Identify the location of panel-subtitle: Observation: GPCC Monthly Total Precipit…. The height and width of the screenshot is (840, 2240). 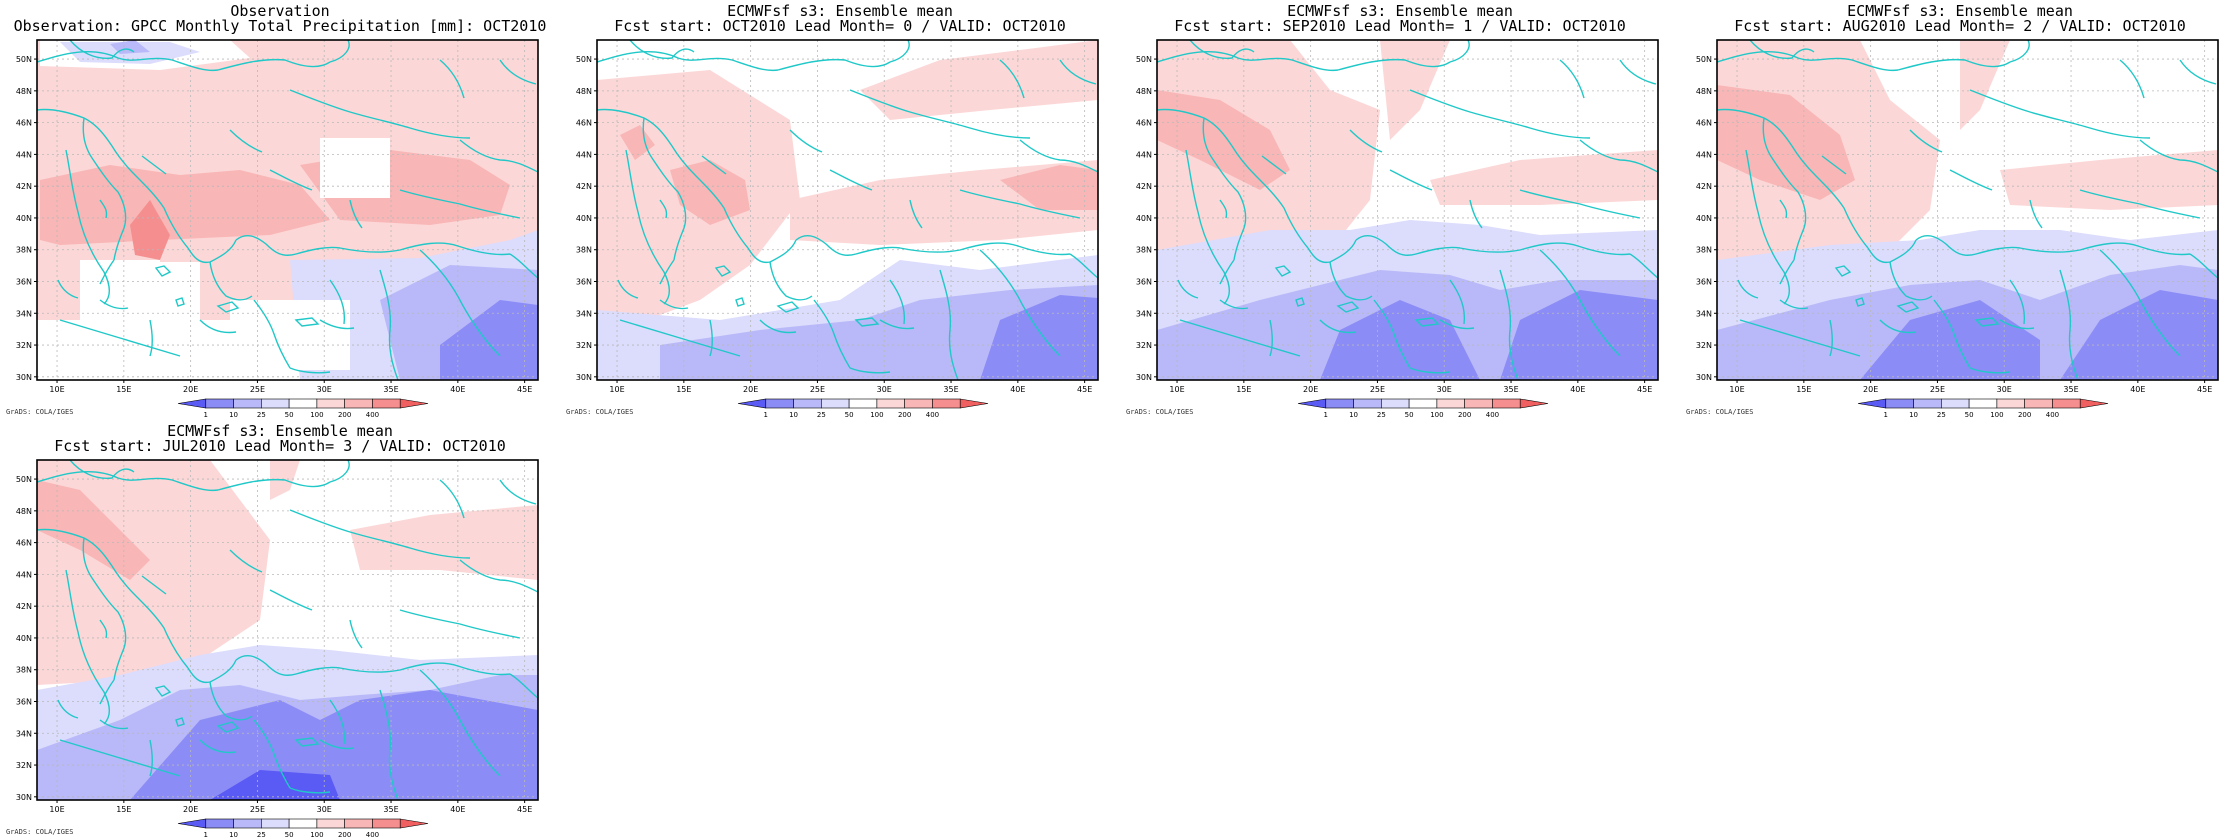
(280, 26).